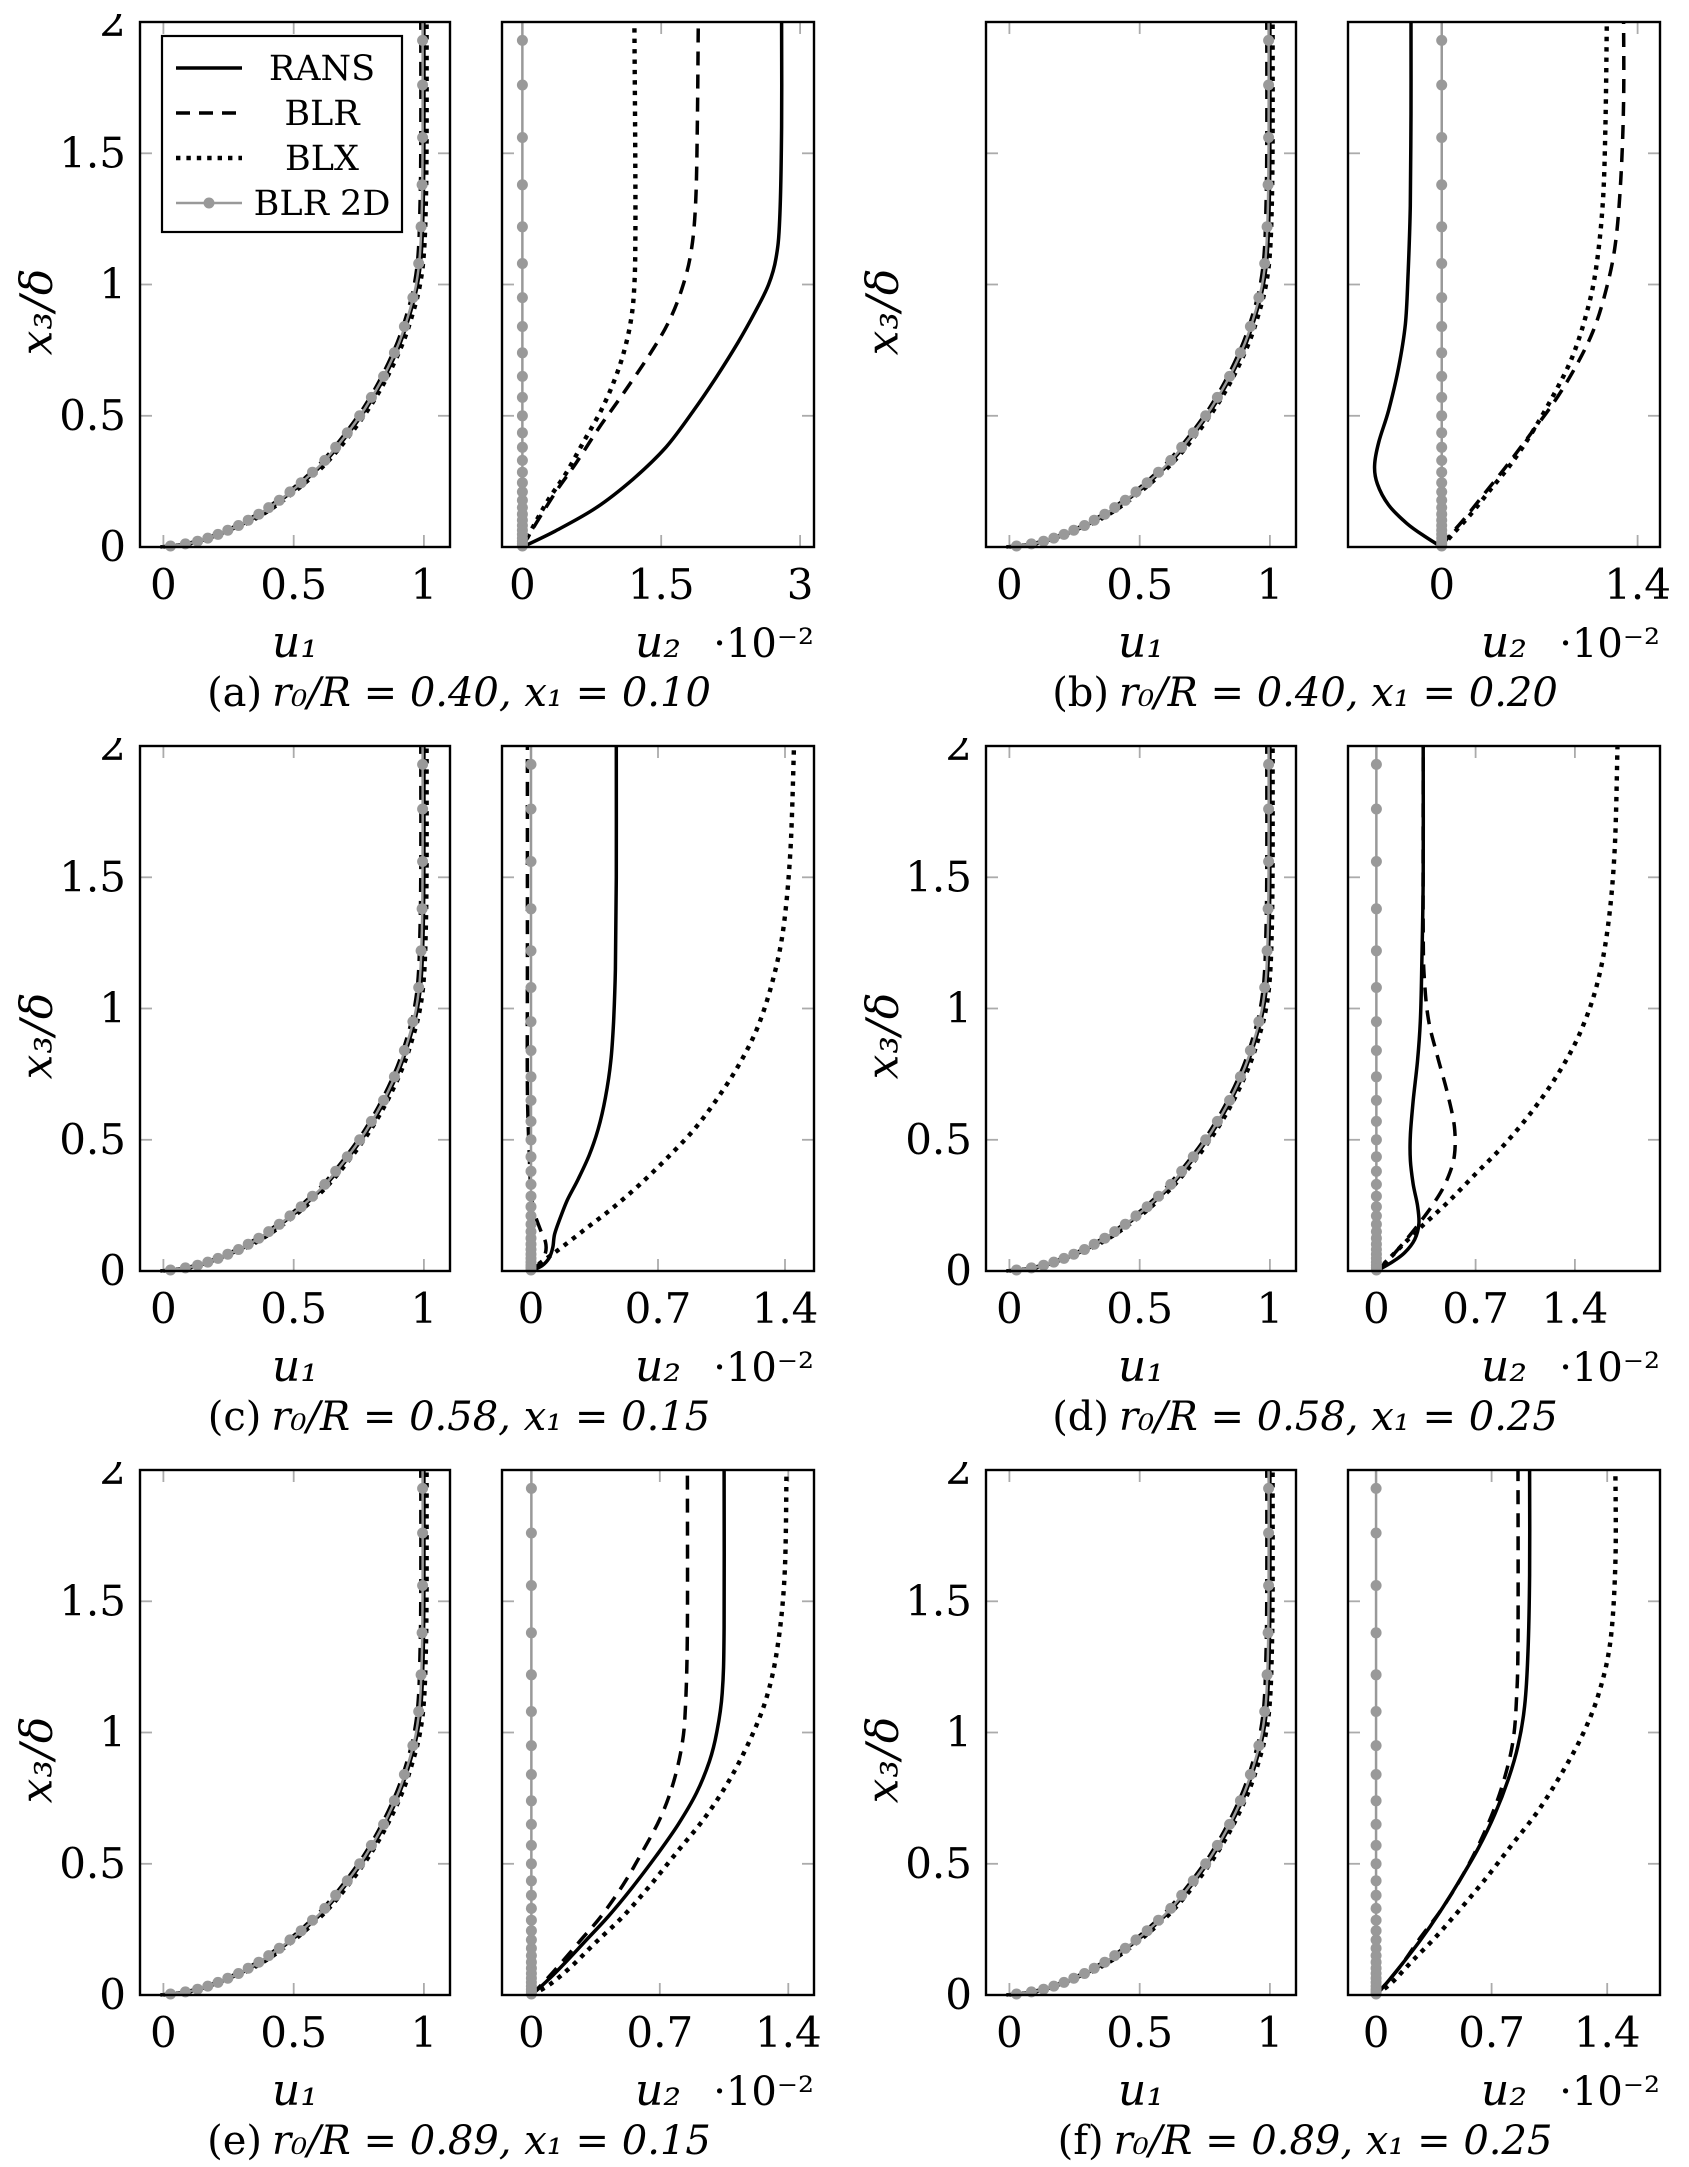 The width and height of the screenshot is (1689, 2167). I want to click on legend-label-rans: RANS, so click(322, 69).